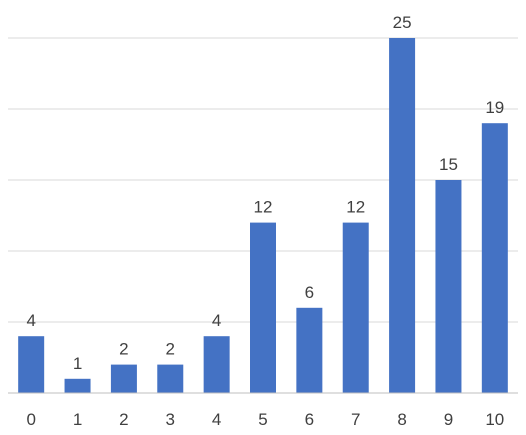 Image resolution: width=526 pixels, height=435 pixels. I want to click on x-tick-label-1: 1, so click(77, 419).